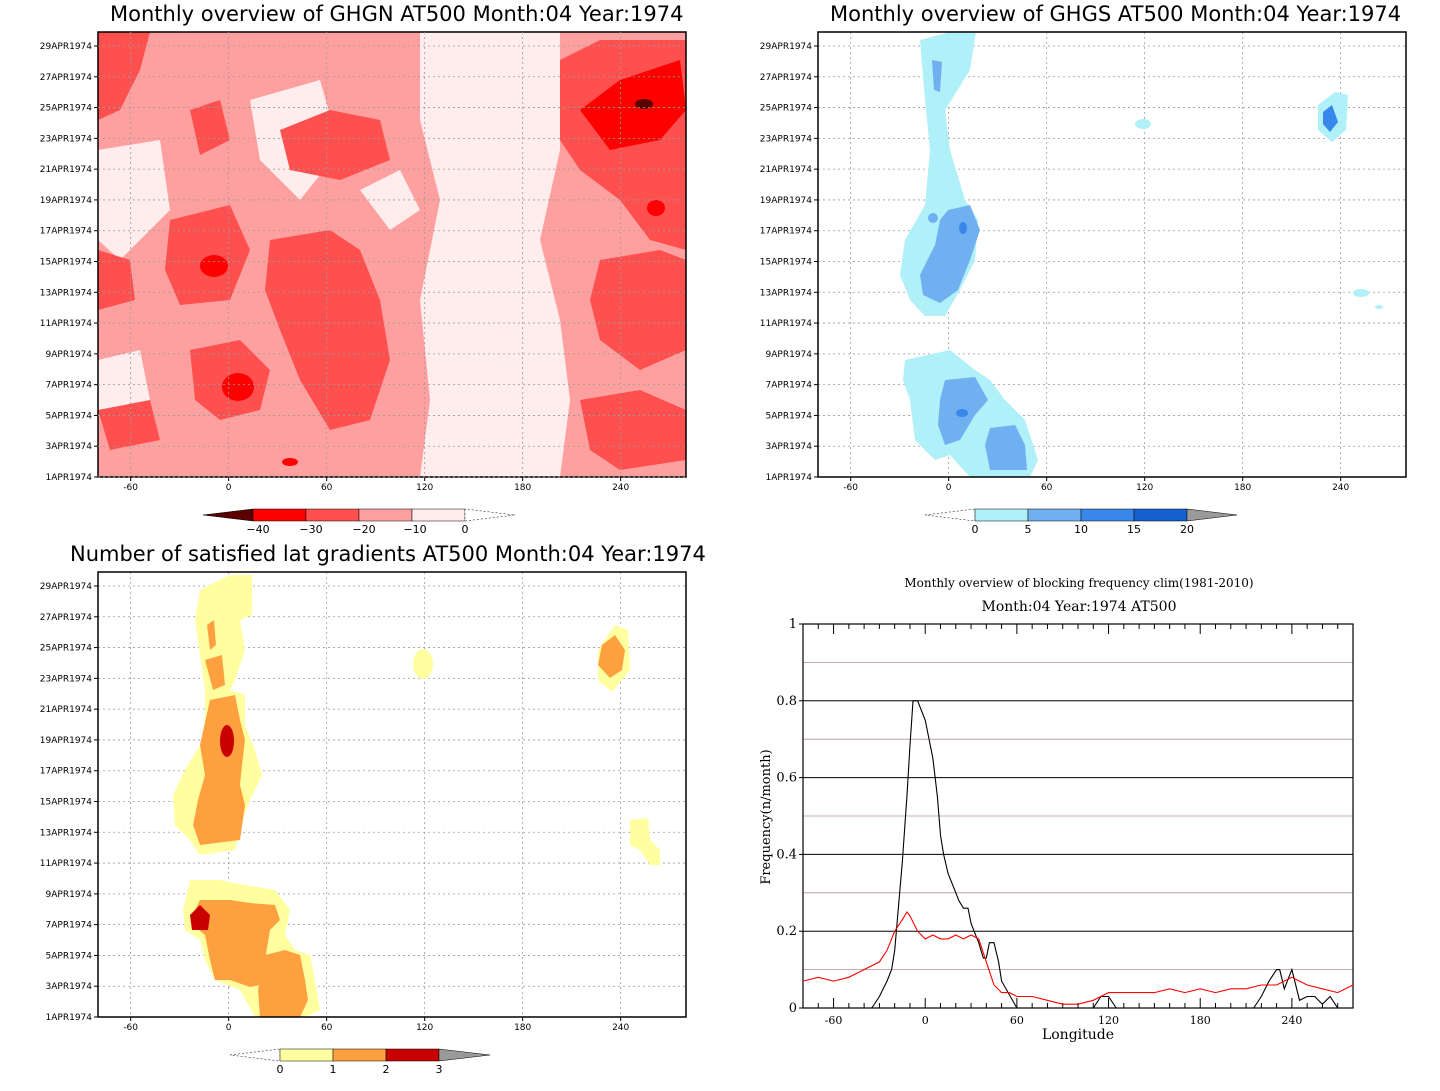 This screenshot has height=1091, width=1440. I want to click on colorbar-label: 0, so click(465, 529).